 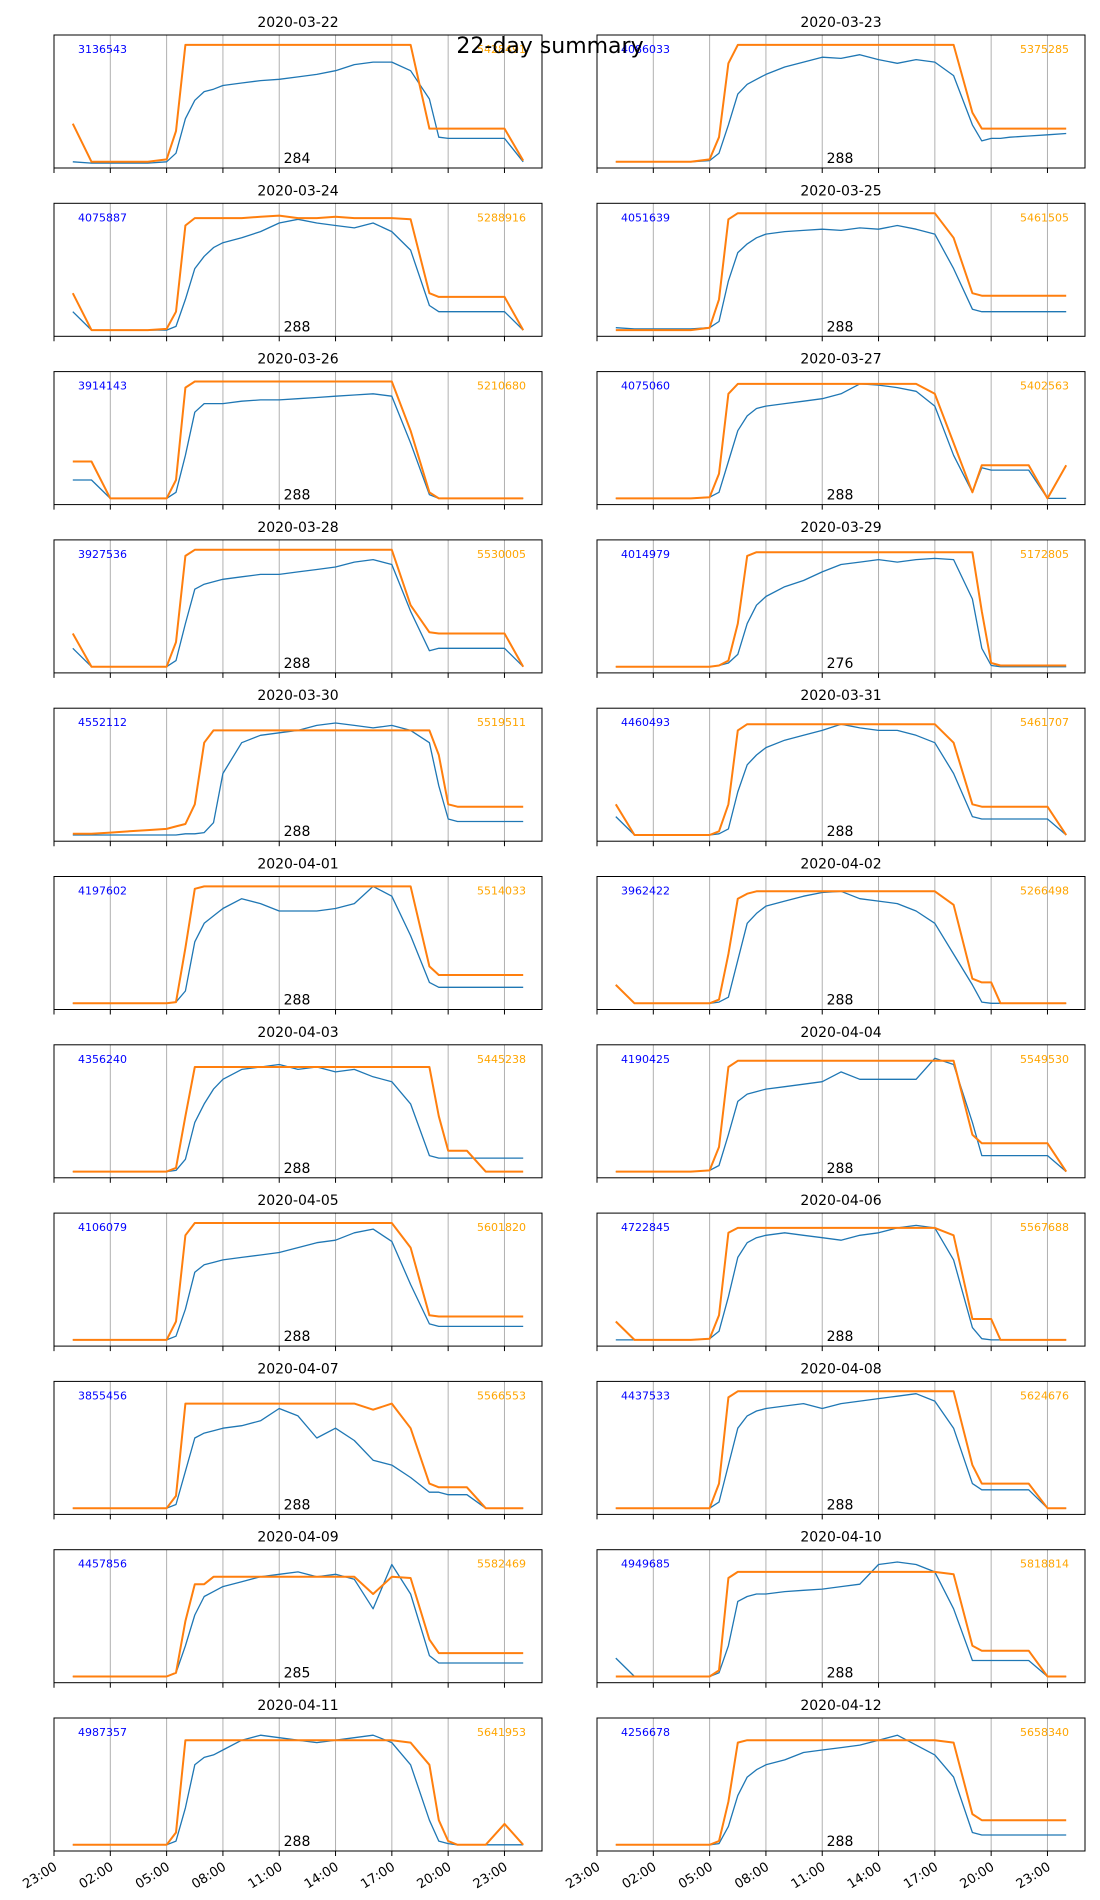 What do you see at coordinates (297, 1674) in the screenshot?
I see `count-label: 285` at bounding box center [297, 1674].